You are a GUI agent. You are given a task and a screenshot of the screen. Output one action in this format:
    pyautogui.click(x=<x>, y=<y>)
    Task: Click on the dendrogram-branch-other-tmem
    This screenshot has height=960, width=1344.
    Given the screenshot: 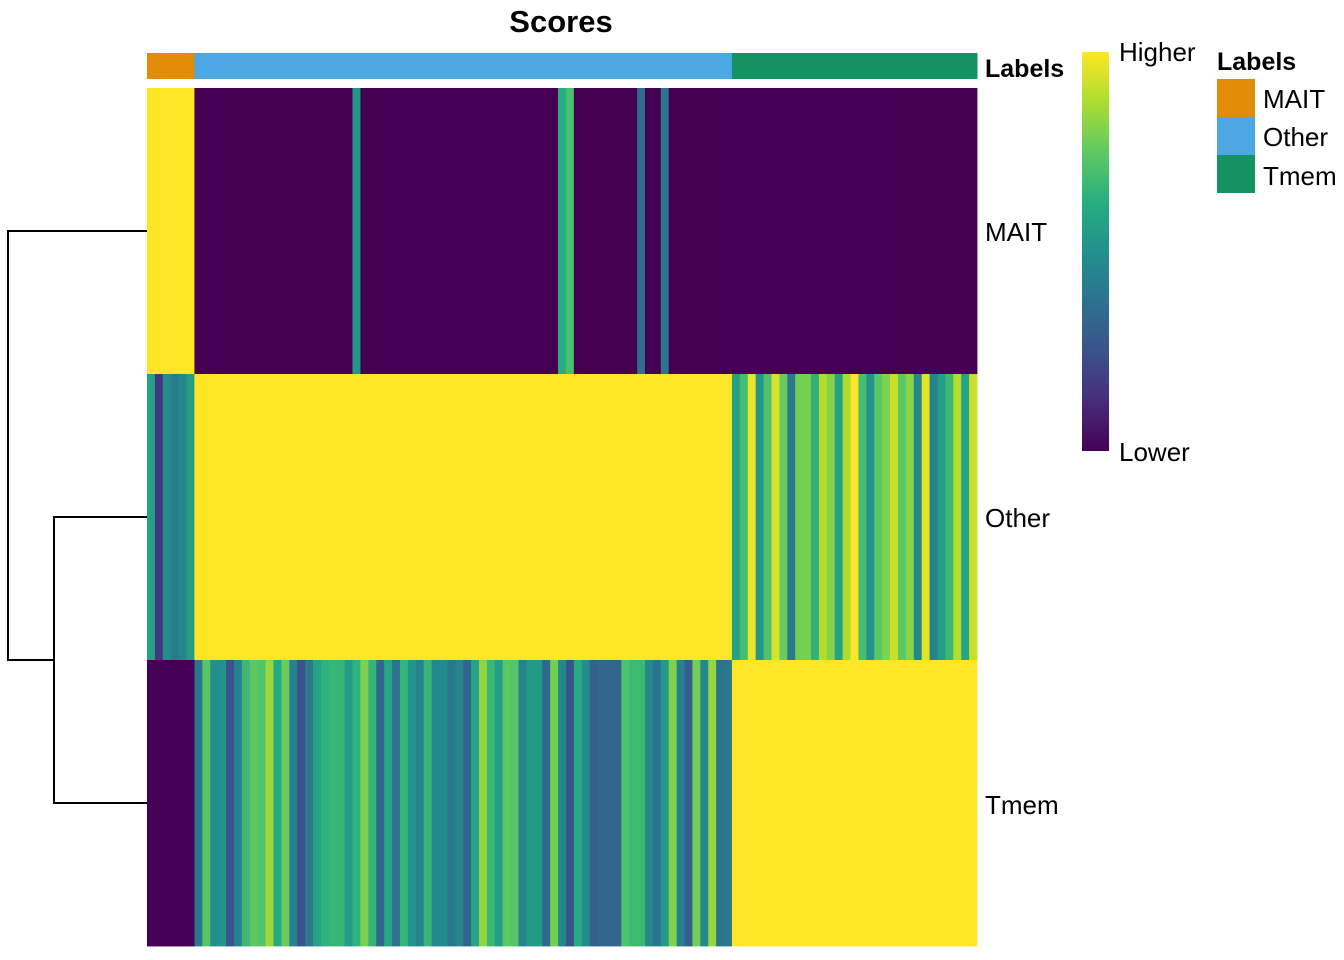 What is the action you would take?
    pyautogui.click(x=100, y=660)
    